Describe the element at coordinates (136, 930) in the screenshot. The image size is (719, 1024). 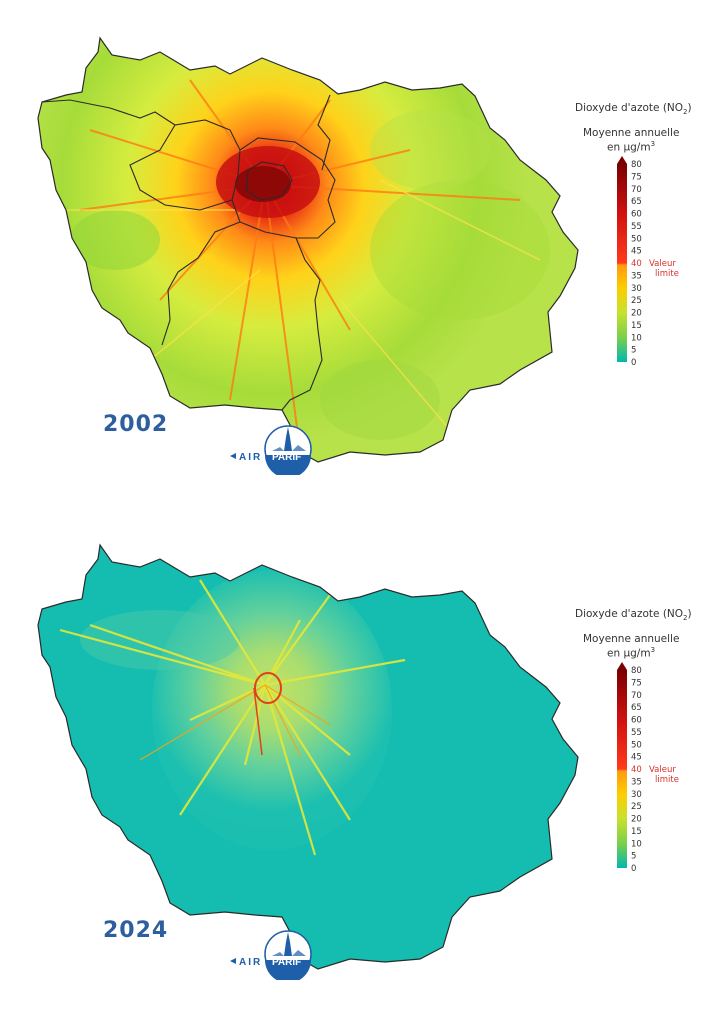
I see `year-label: 2024` at that location.